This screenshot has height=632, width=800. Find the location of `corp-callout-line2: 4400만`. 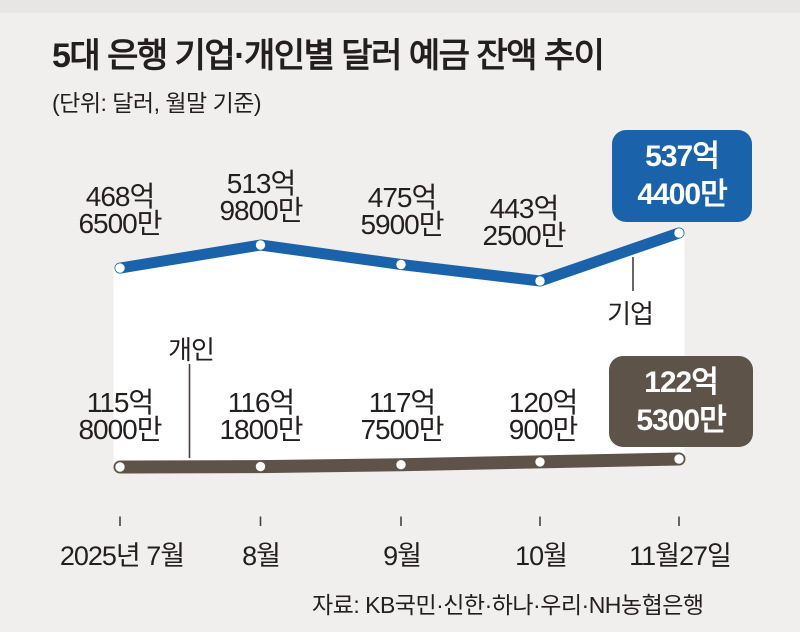

corp-callout-line2: 4400만 is located at coordinates (682, 194).